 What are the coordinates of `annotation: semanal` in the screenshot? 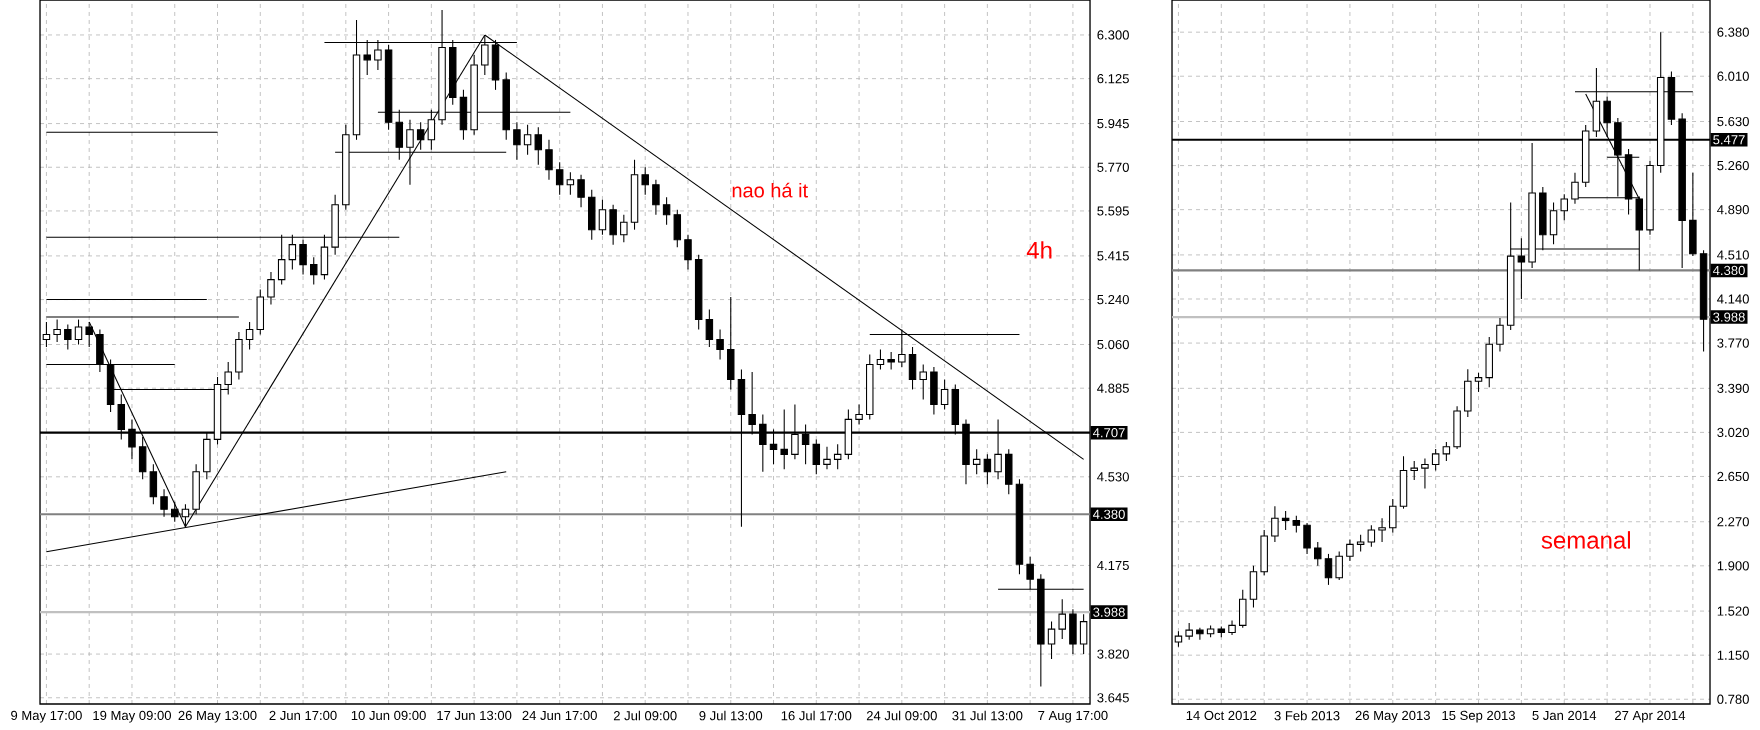 It's located at (1586, 540).